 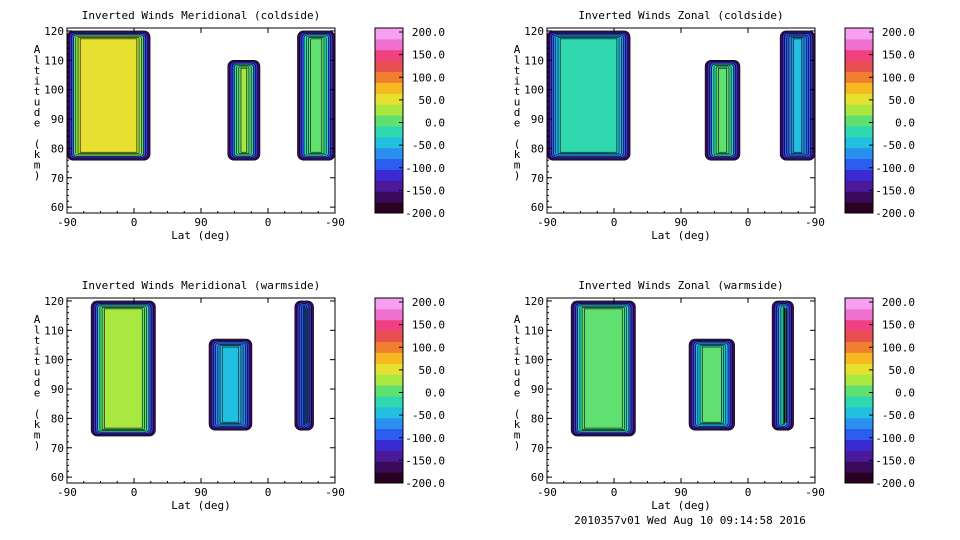 I want to click on x-tick-label: 90, so click(x=200, y=222).